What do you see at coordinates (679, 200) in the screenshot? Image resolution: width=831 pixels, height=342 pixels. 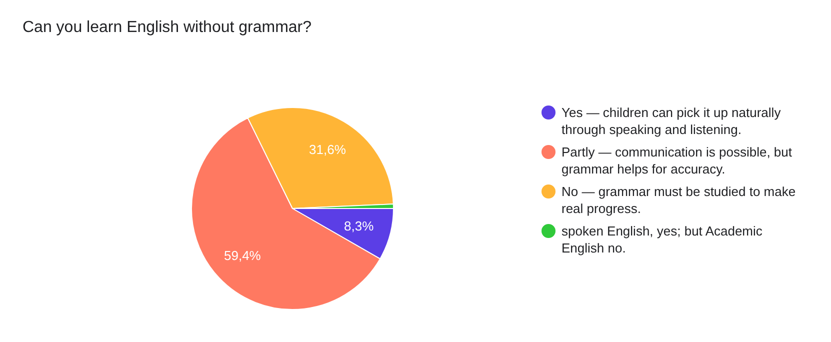 I see `legend-label: No — grammar must be studied to make real progress.` at bounding box center [679, 200].